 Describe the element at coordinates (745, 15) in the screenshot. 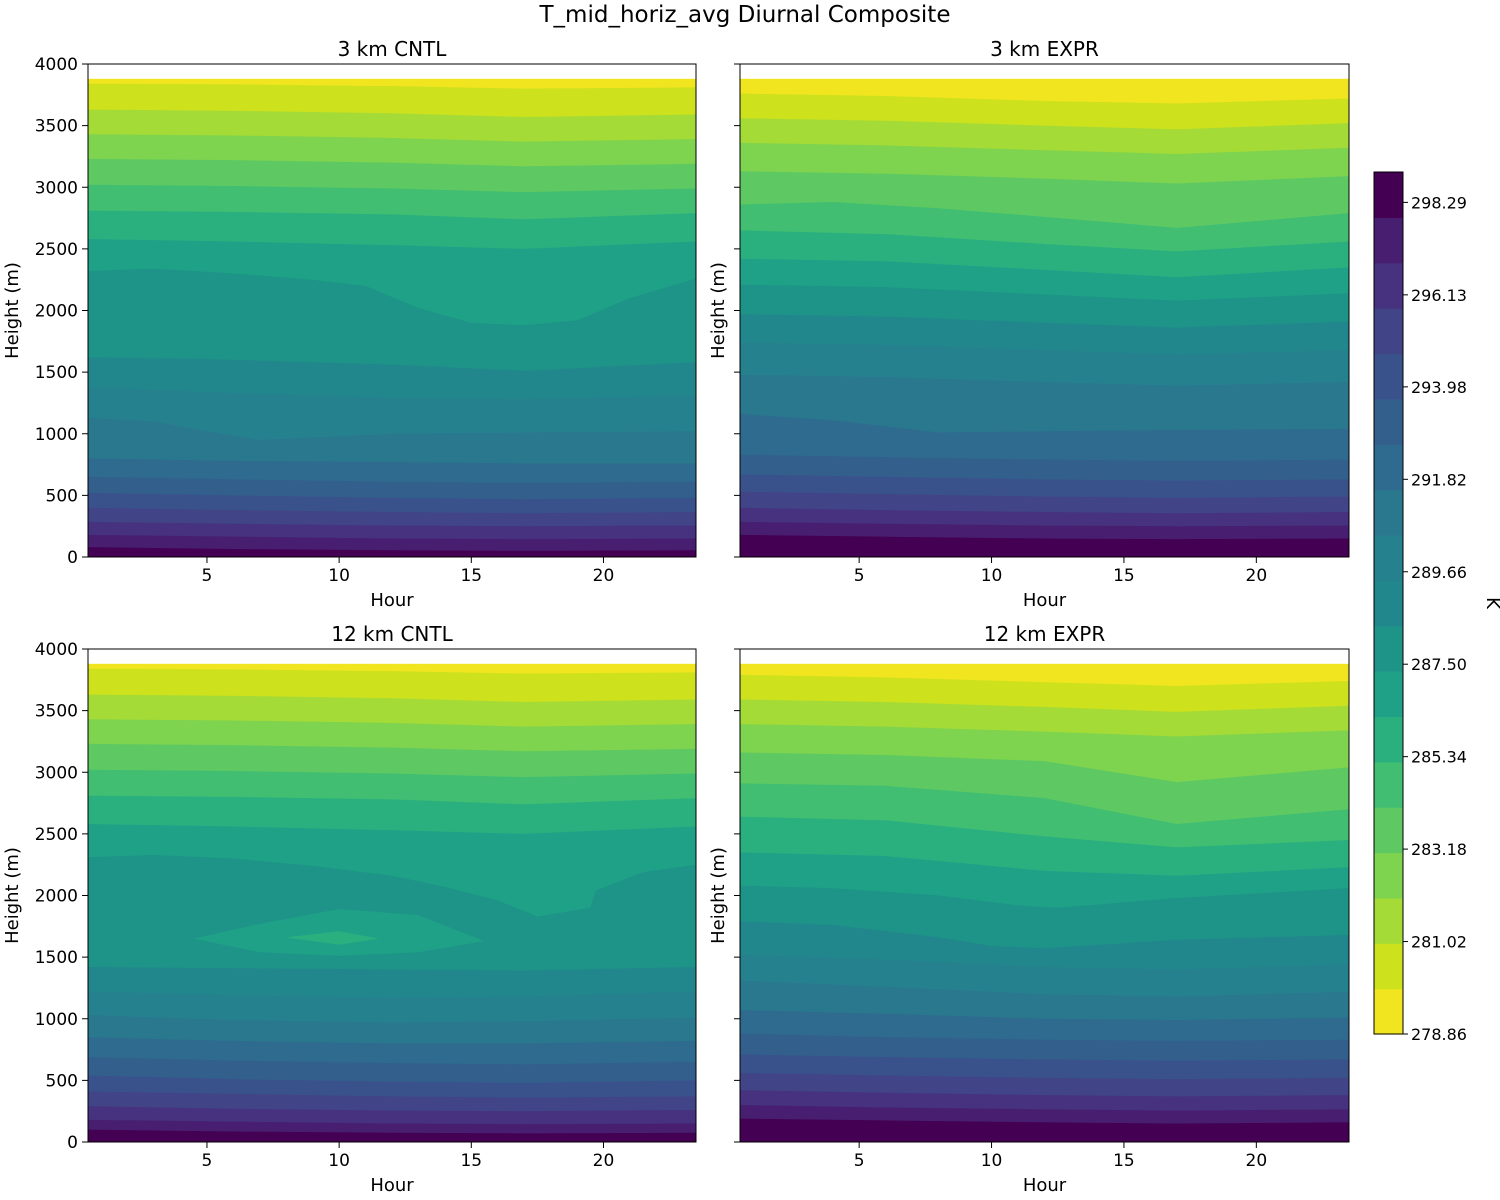

I see `figure-title: T_mid_horiz_avg Diurnal Composite` at that location.